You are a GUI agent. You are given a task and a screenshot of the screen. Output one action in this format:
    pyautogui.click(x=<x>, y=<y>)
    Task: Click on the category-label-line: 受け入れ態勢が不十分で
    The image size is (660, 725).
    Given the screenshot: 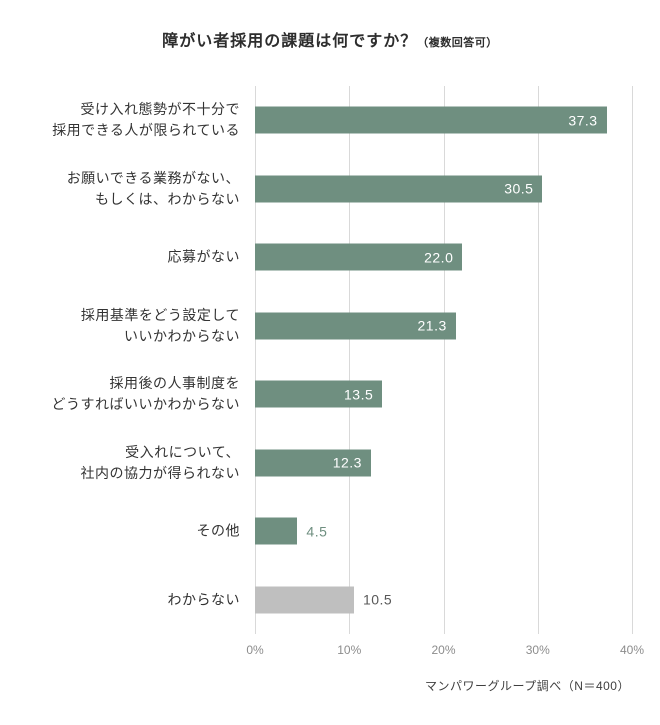 What is the action you would take?
    pyautogui.click(x=160, y=109)
    